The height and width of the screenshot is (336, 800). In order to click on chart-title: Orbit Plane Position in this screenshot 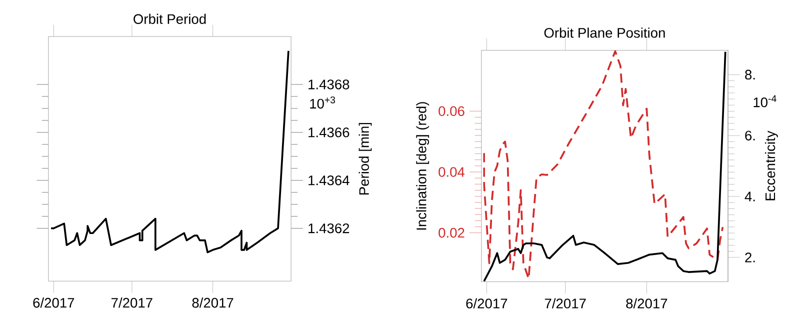, I will do `click(604, 32)`.